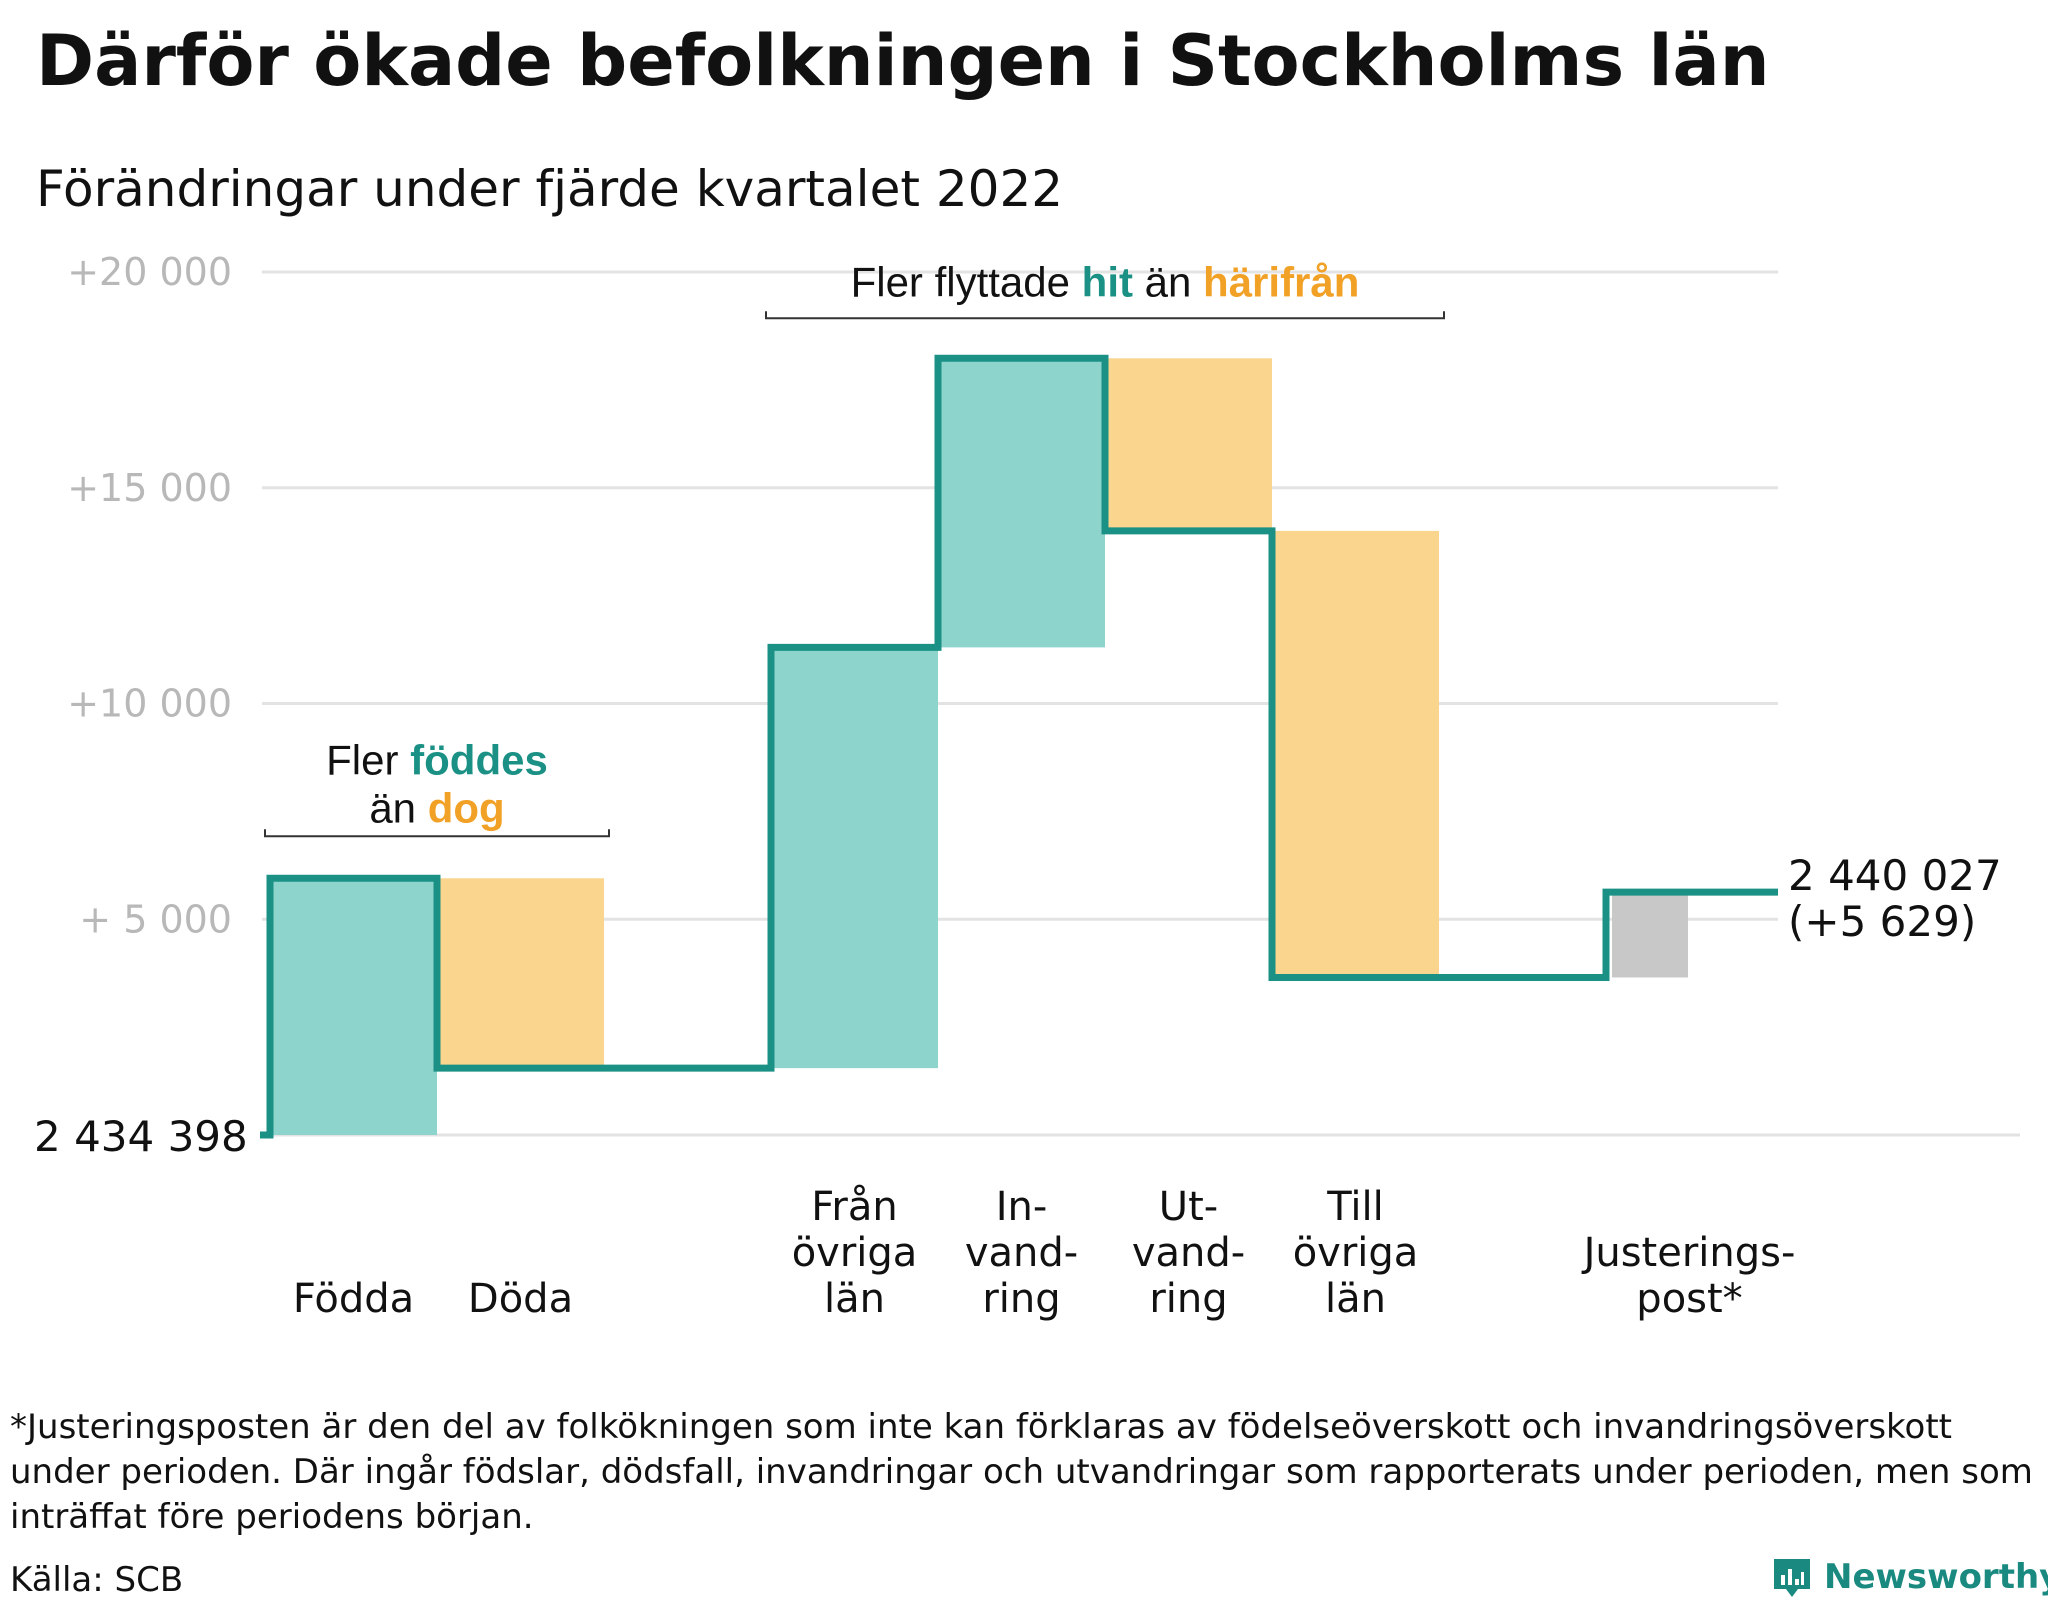  I want to click on category-label: Justerings-post*, so click(1688, 1276).